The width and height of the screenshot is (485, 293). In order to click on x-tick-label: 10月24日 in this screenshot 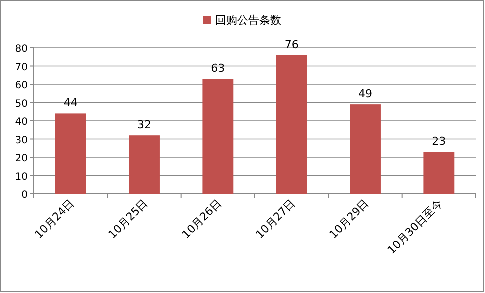, I will do `click(54, 219)`.